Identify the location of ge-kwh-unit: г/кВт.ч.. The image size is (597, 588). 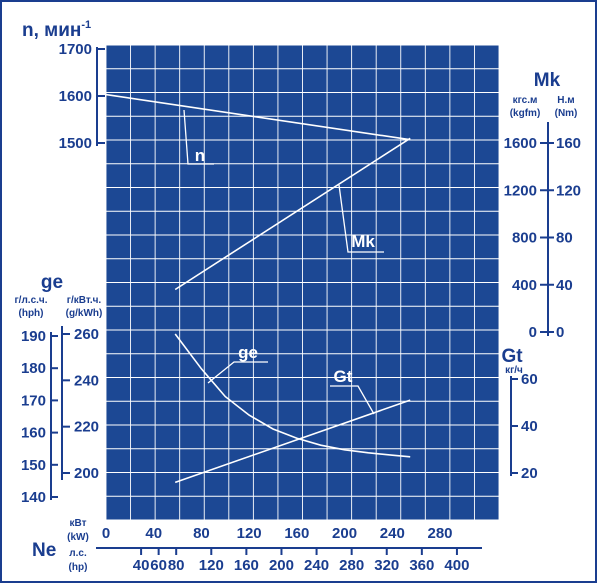
(84, 300).